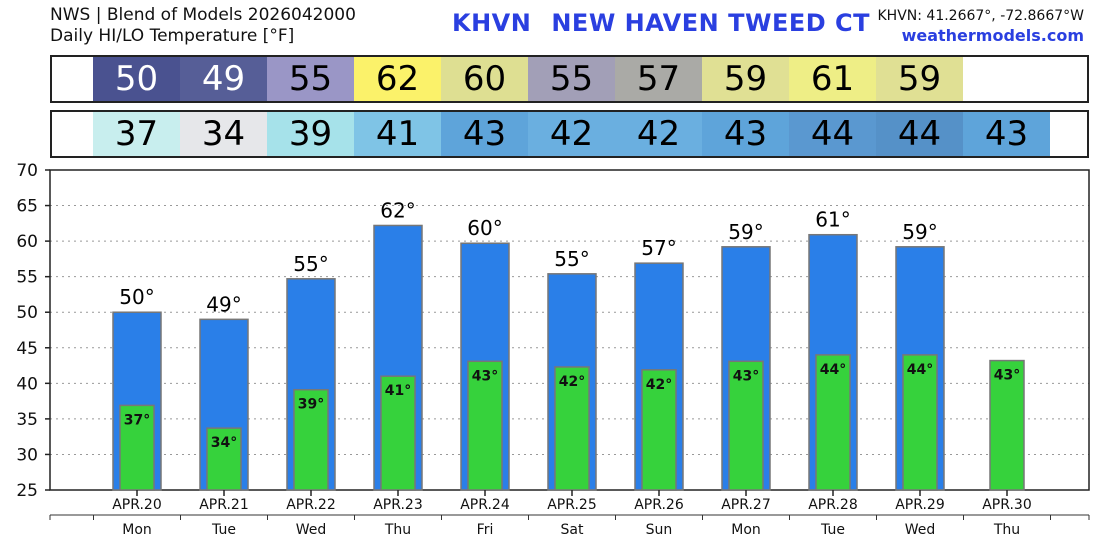 This screenshot has height=550, width=1100. I want to click on high-temp-cell: 50, so click(136, 79).